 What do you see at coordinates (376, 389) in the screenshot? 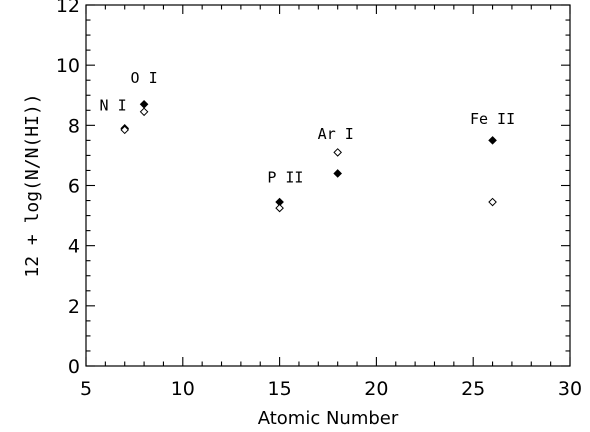
I see `x-tick-label: 20` at bounding box center [376, 389].